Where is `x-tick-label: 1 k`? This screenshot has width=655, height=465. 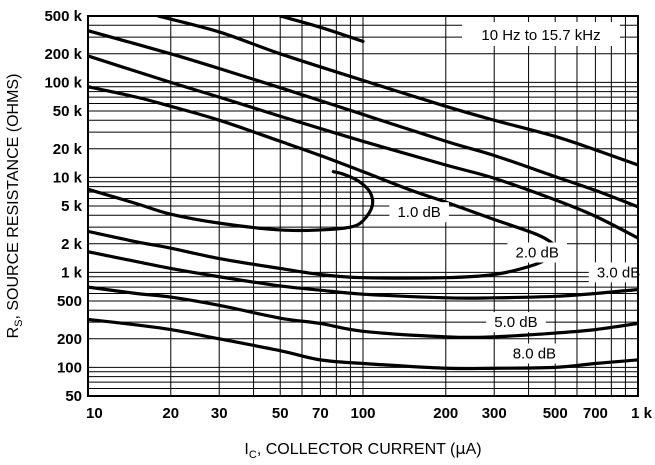 x-tick-label: 1 k is located at coordinates (642, 413).